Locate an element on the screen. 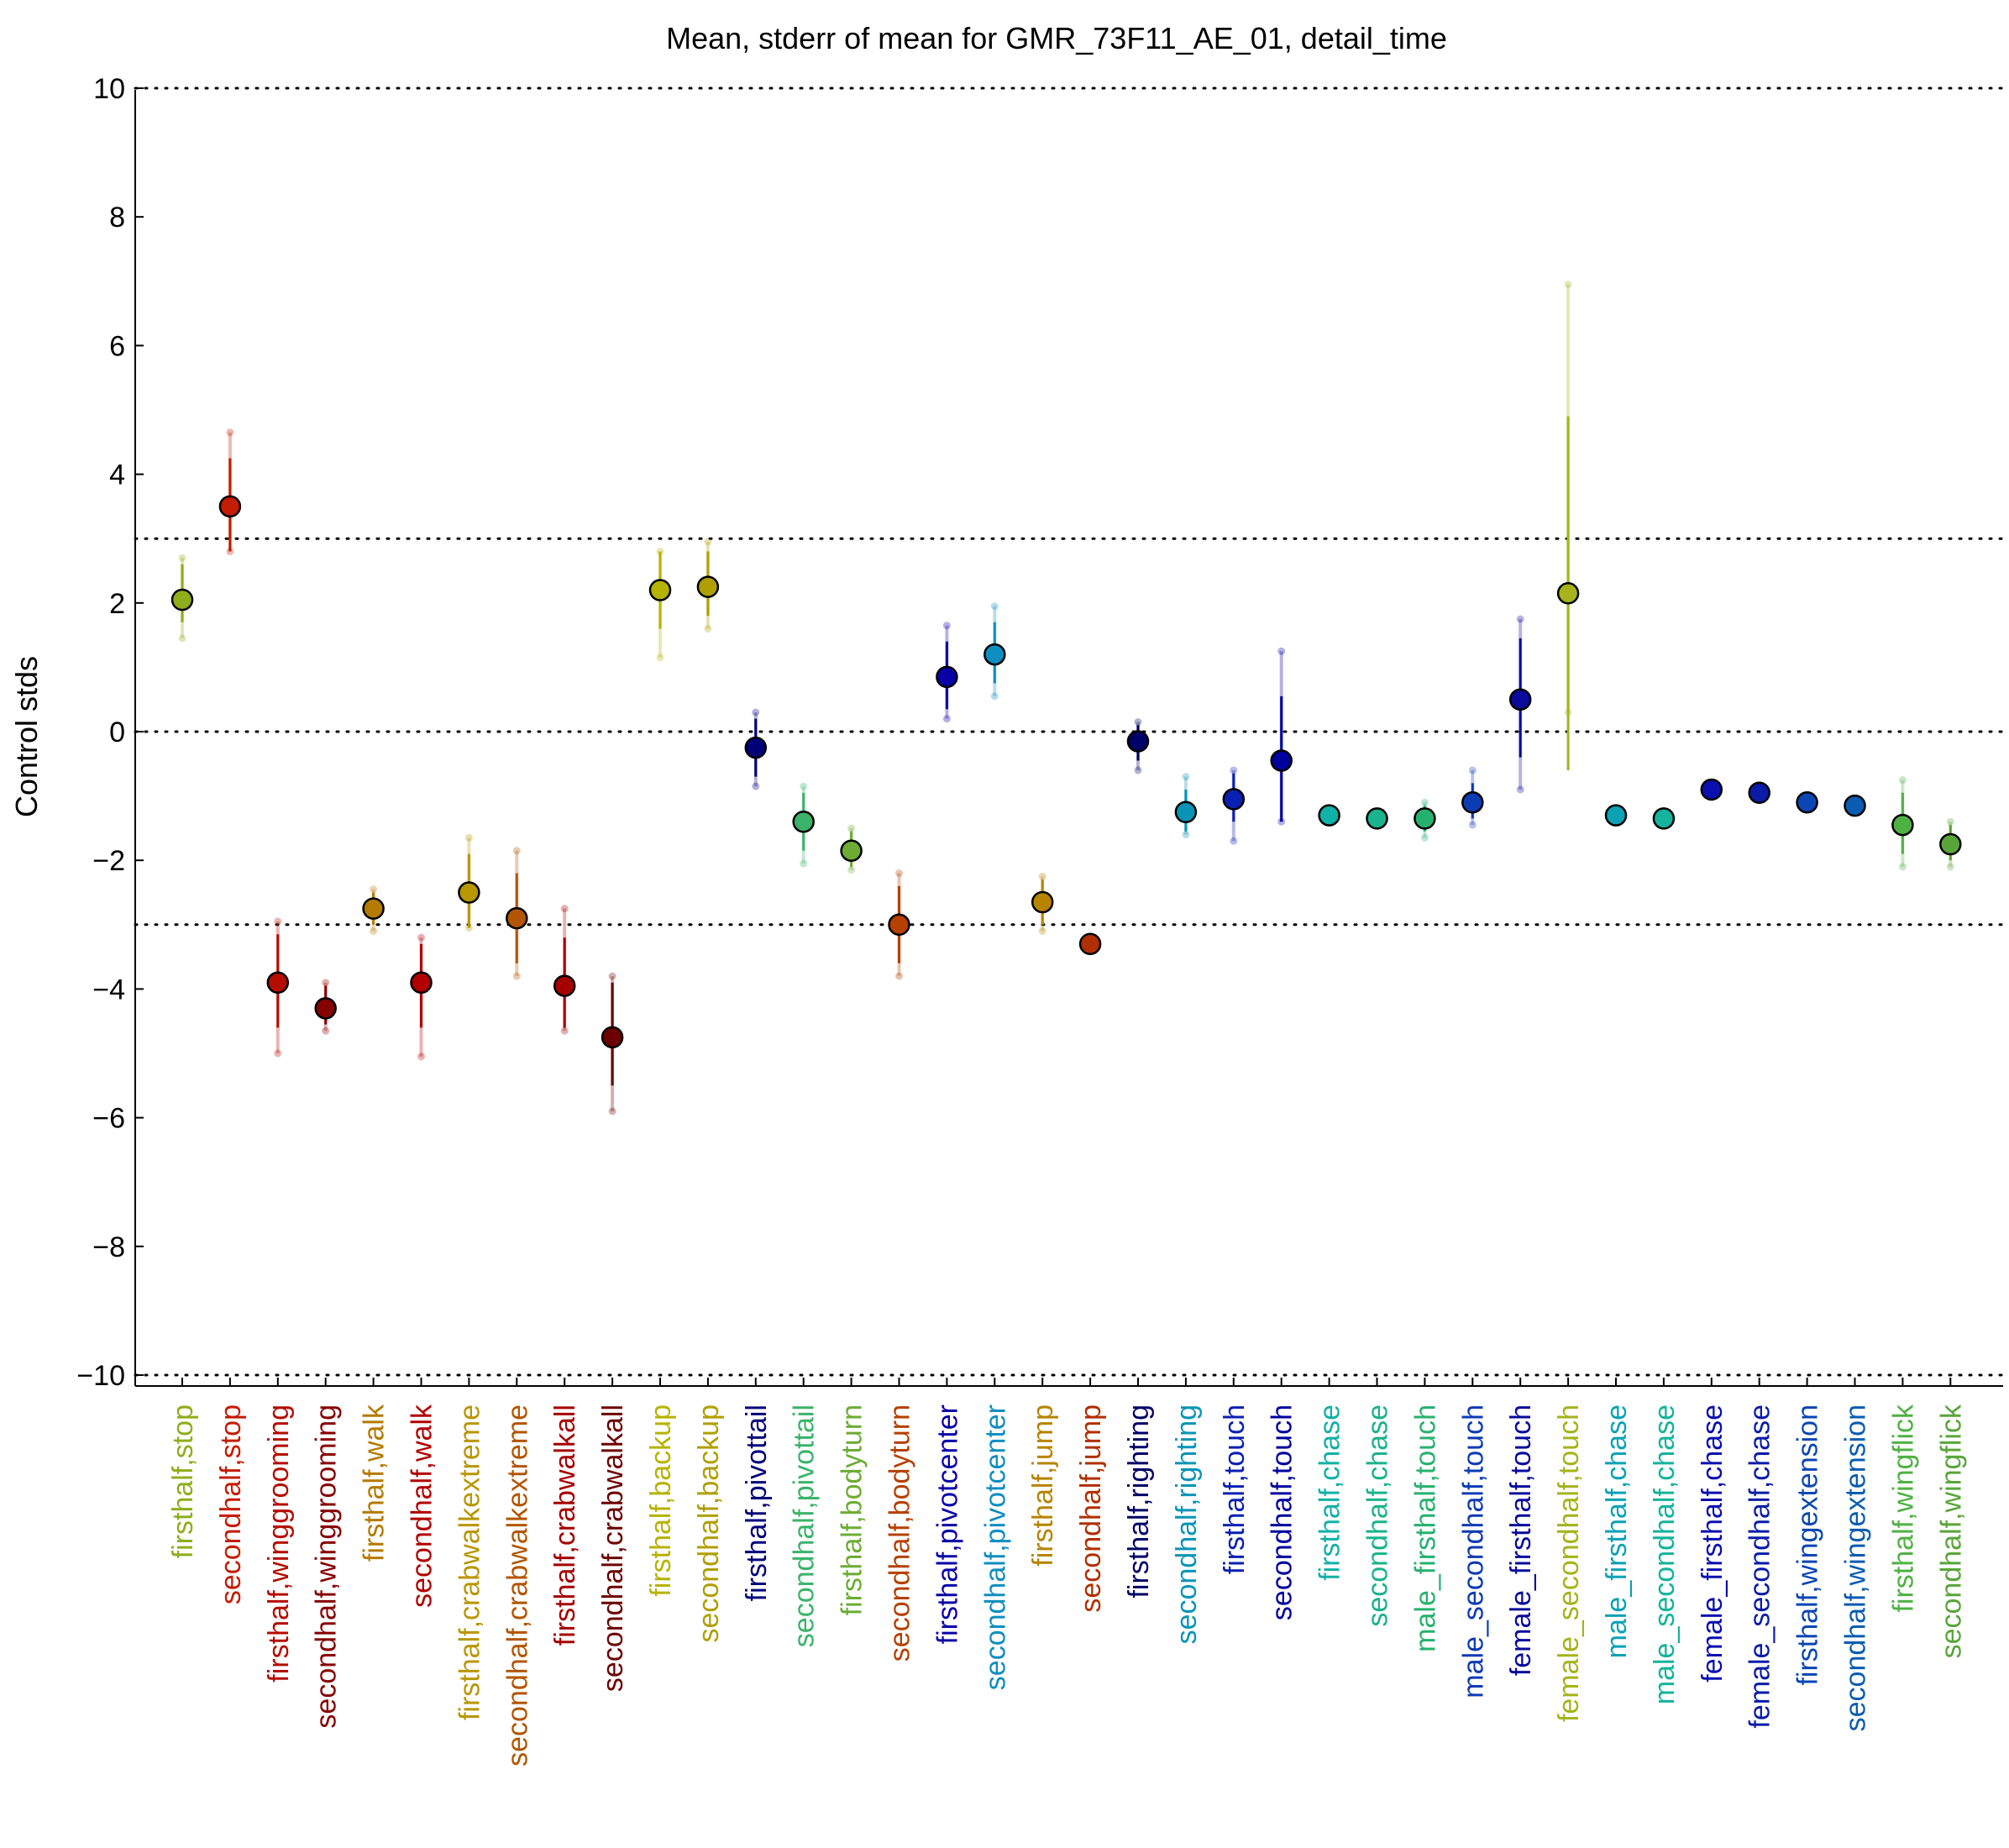  y-ticks: 10 8 6 4 2 0 −2 −4 −6 −8 −10 is located at coordinates (110, 732).